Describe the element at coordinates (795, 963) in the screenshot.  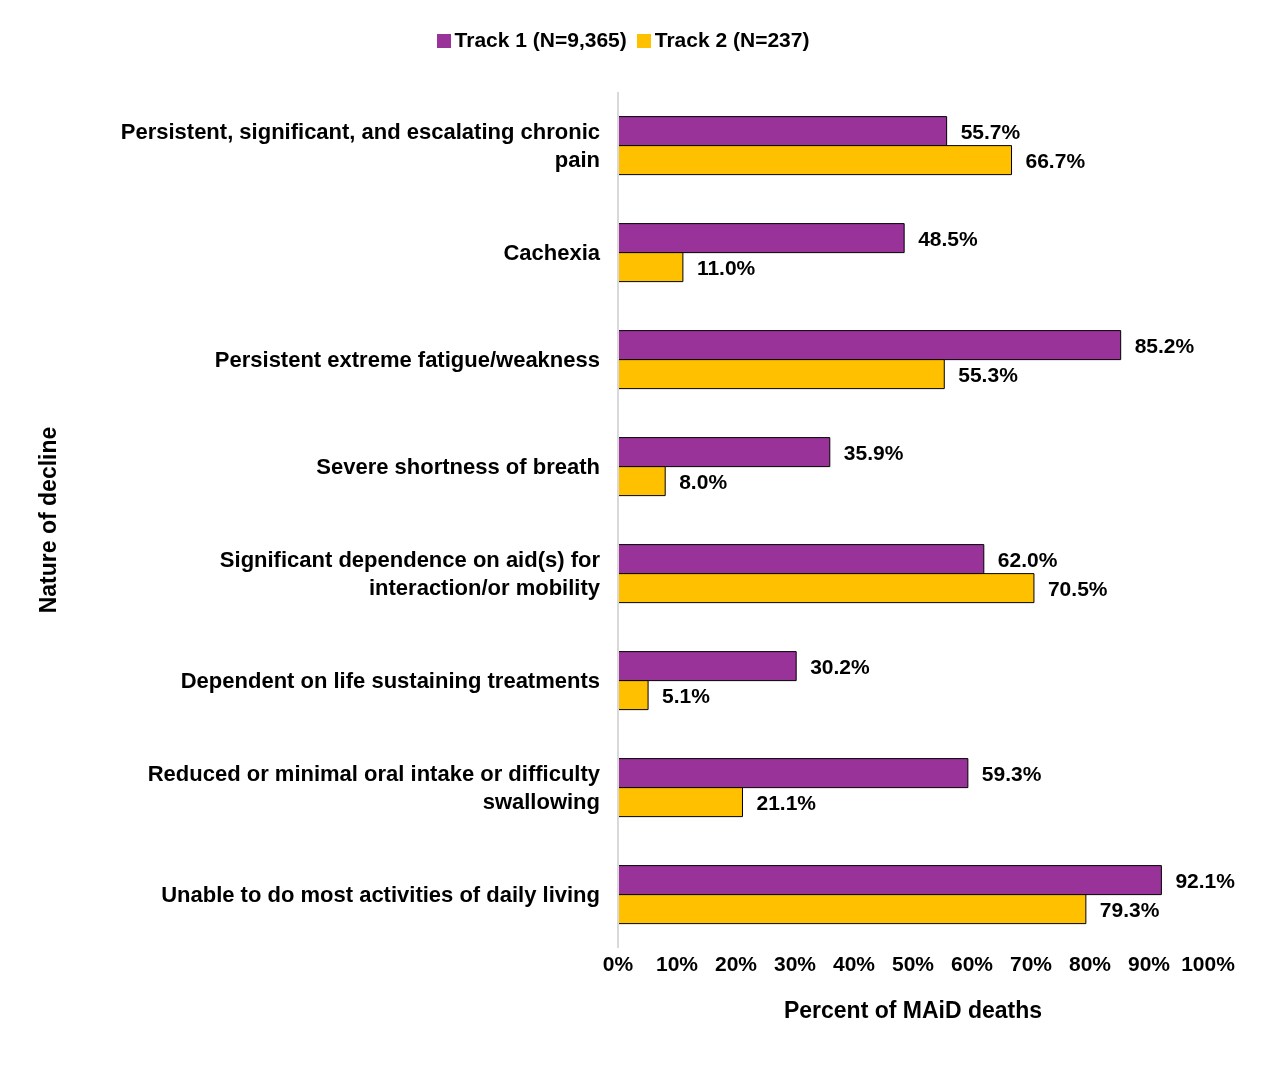
I see `x-tick-label: 30%` at that location.